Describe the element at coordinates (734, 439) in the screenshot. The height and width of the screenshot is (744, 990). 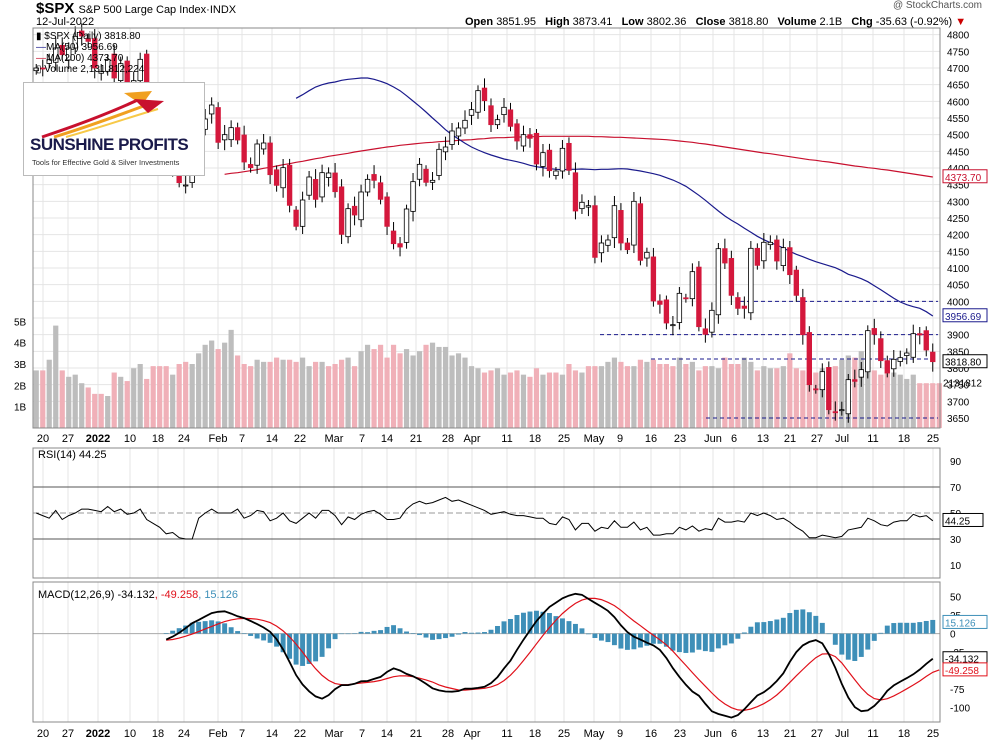
I see `date-tick-label: 6` at that location.